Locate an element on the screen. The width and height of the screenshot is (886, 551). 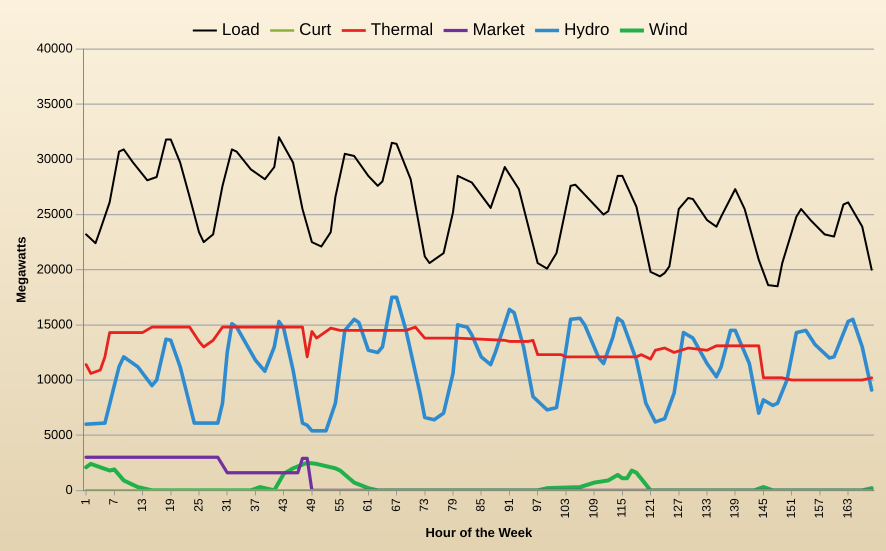
x-axis-title: Hour of the Week is located at coordinates (479, 532).